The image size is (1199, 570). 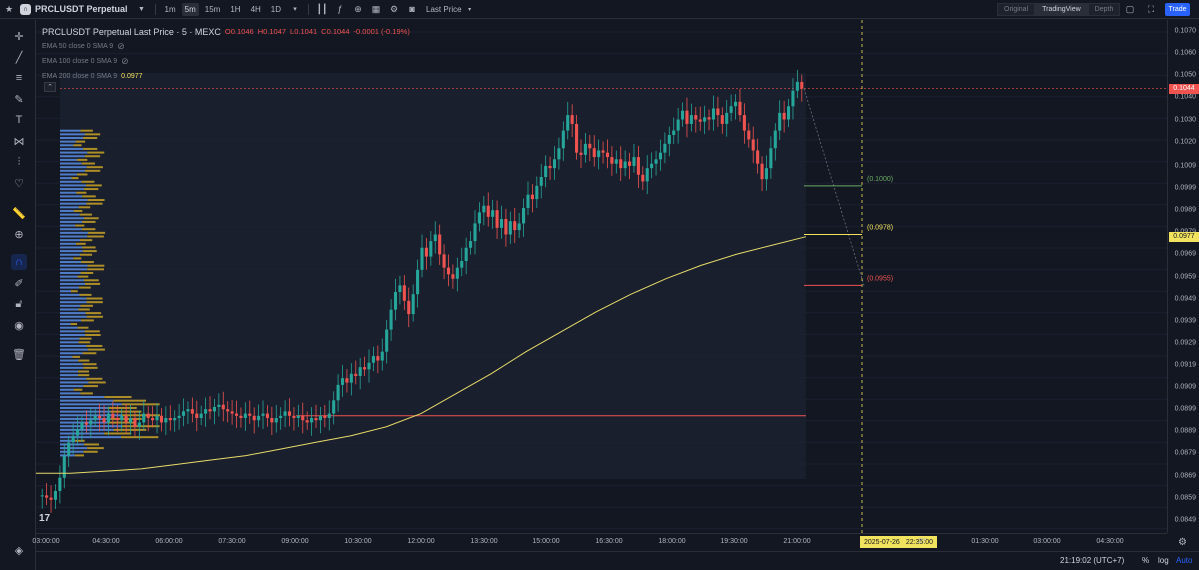 What do you see at coordinates (19, 325) in the screenshot?
I see `eye-icon: ◉` at bounding box center [19, 325].